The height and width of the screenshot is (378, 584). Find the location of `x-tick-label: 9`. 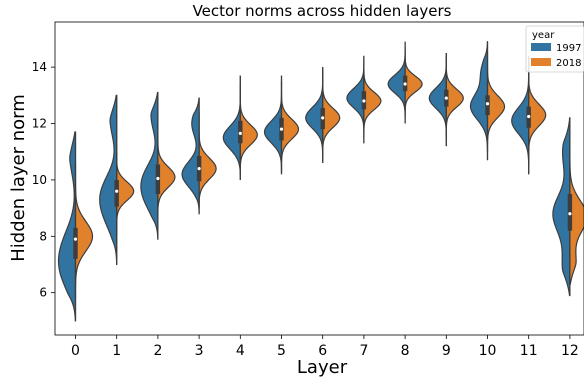

x-tick-label: 9 is located at coordinates (446, 351).